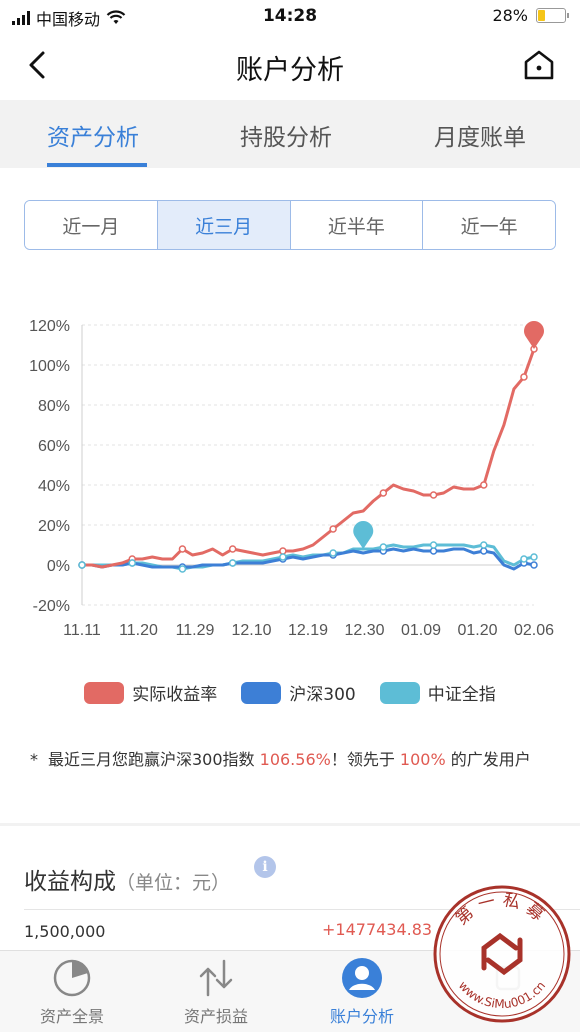 The image size is (580, 1032). I want to click on y-tick-label: 100%, so click(49, 366).